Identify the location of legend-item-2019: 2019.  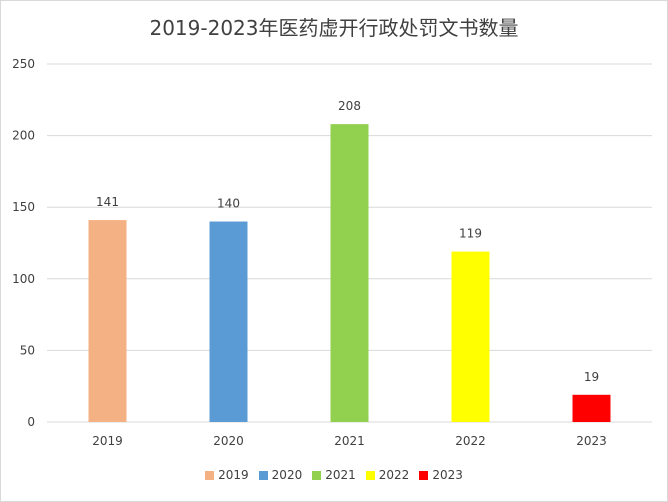
(227, 475).